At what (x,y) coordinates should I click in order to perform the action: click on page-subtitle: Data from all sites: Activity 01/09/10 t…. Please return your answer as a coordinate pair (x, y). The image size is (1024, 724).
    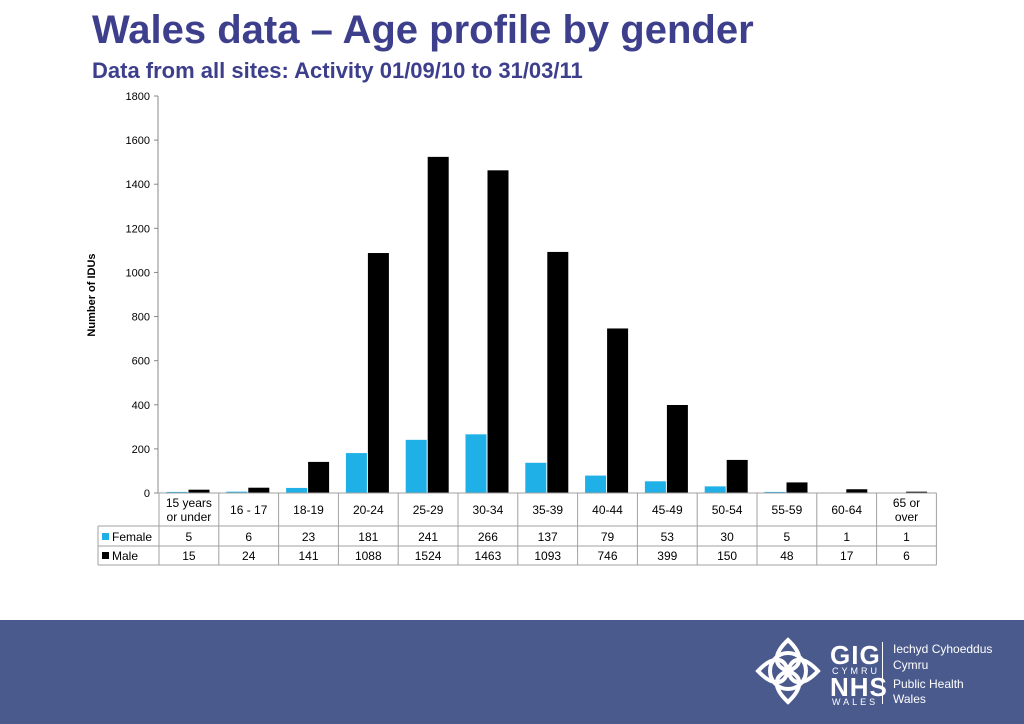
    Looking at the image, I should click on (337, 70).